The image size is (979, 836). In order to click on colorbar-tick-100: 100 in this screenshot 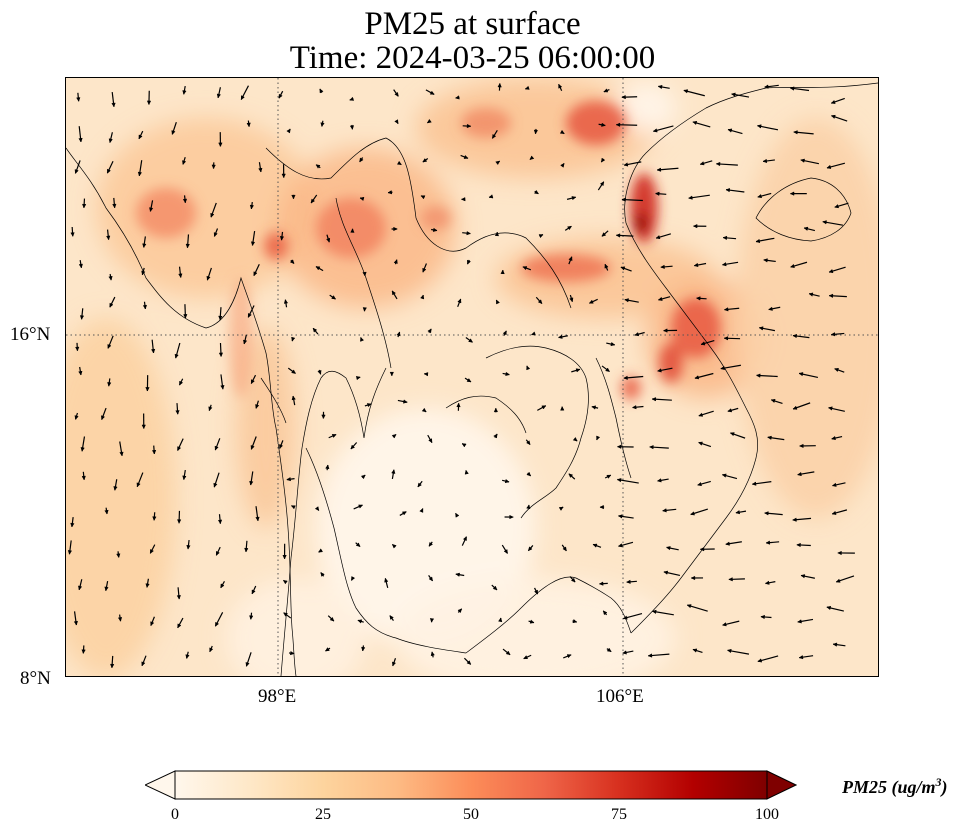, I will do `click(767, 814)`.